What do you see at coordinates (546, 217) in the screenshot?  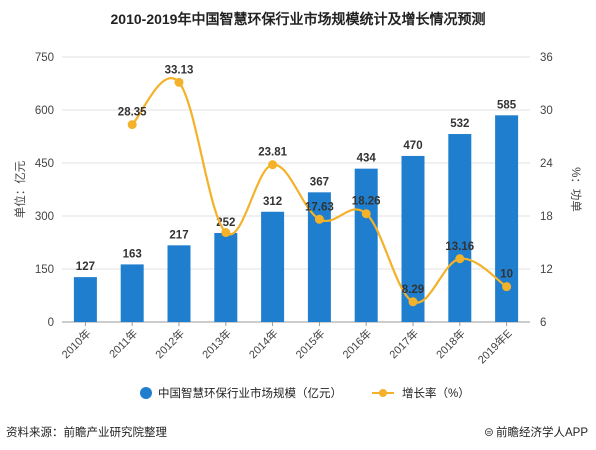 I see `y-right-tick-label: 18` at bounding box center [546, 217].